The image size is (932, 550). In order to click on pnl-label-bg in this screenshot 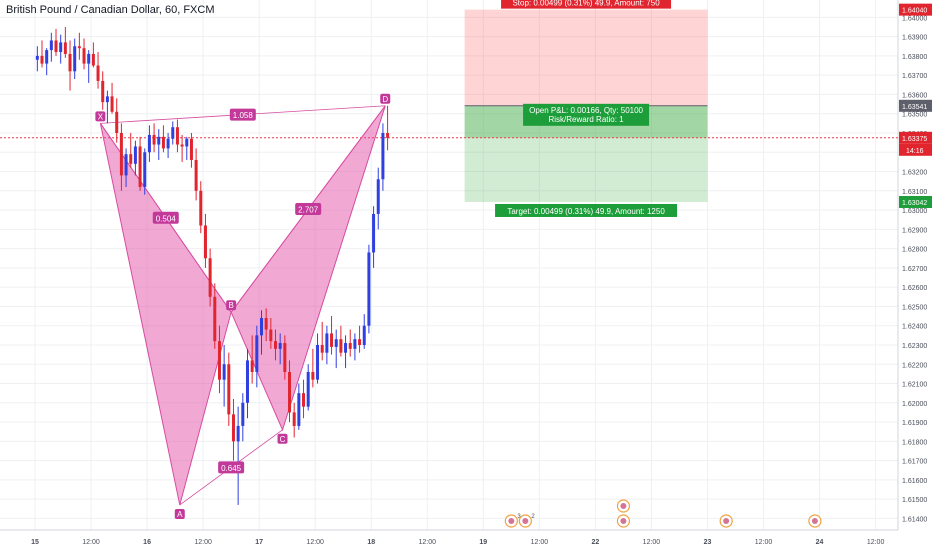, I will do `click(586, 114)`.